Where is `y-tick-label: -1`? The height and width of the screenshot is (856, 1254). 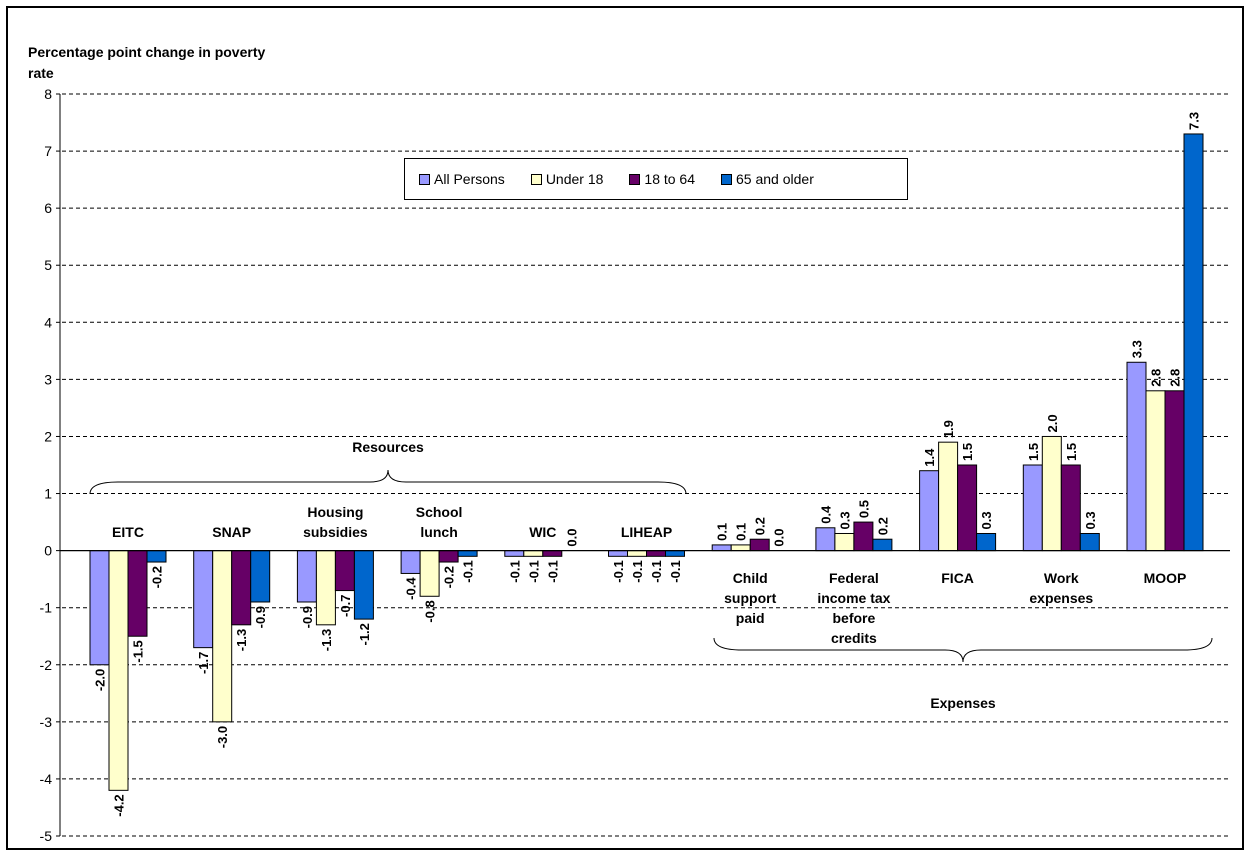
y-tick-label: -1 is located at coordinates (46, 608).